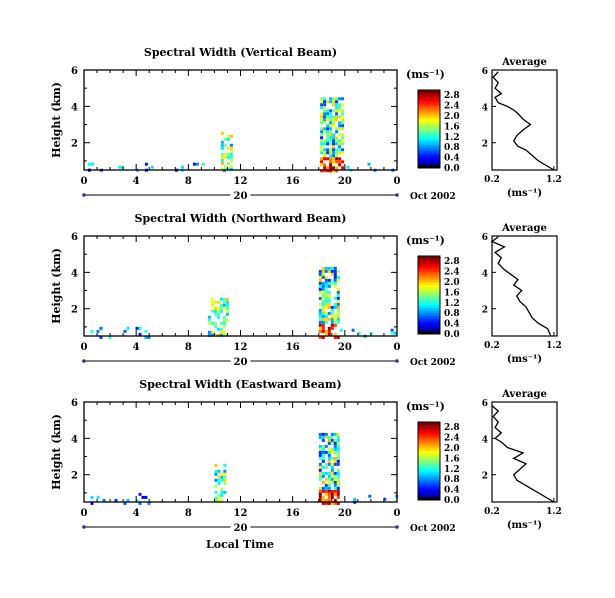 This screenshot has height=598, width=615. What do you see at coordinates (554, 512) in the screenshot?
I see `average-x-tick-label: 1.2` at bounding box center [554, 512].